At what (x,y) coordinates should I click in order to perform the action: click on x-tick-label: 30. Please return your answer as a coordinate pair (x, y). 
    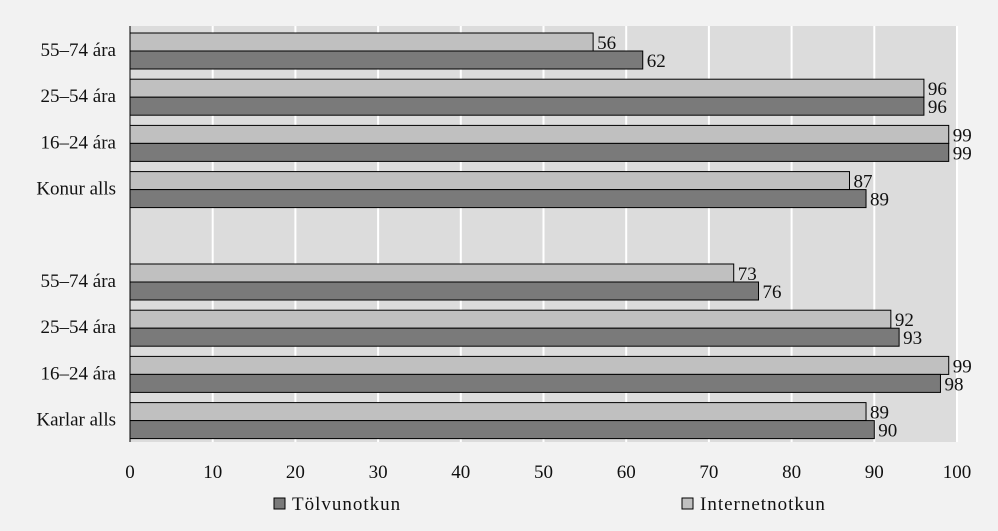
    Looking at the image, I should click on (378, 472).